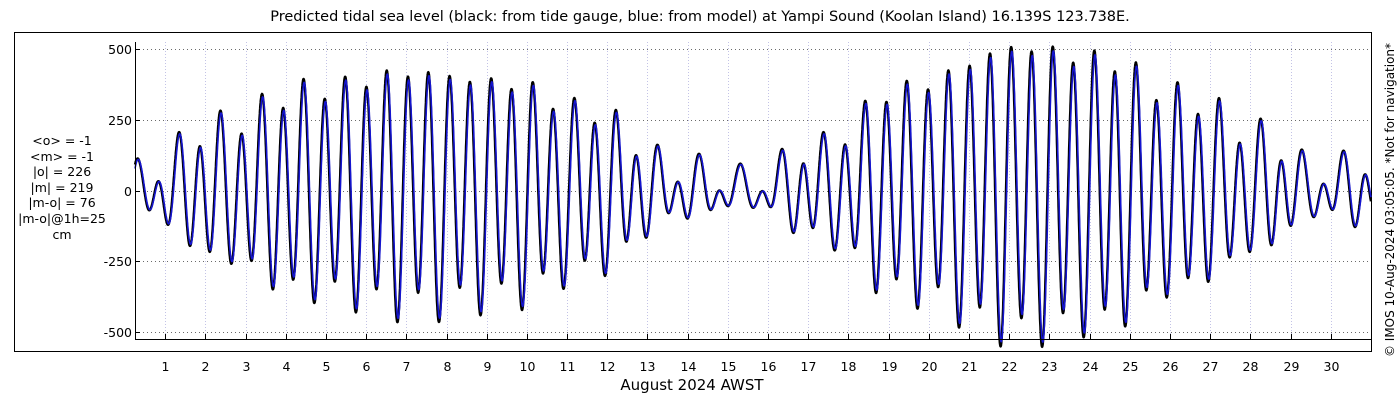 This screenshot has width=1400, height=400. Describe the element at coordinates (62, 140) in the screenshot. I see `stat-mean-observed: <o> = -1` at that location.